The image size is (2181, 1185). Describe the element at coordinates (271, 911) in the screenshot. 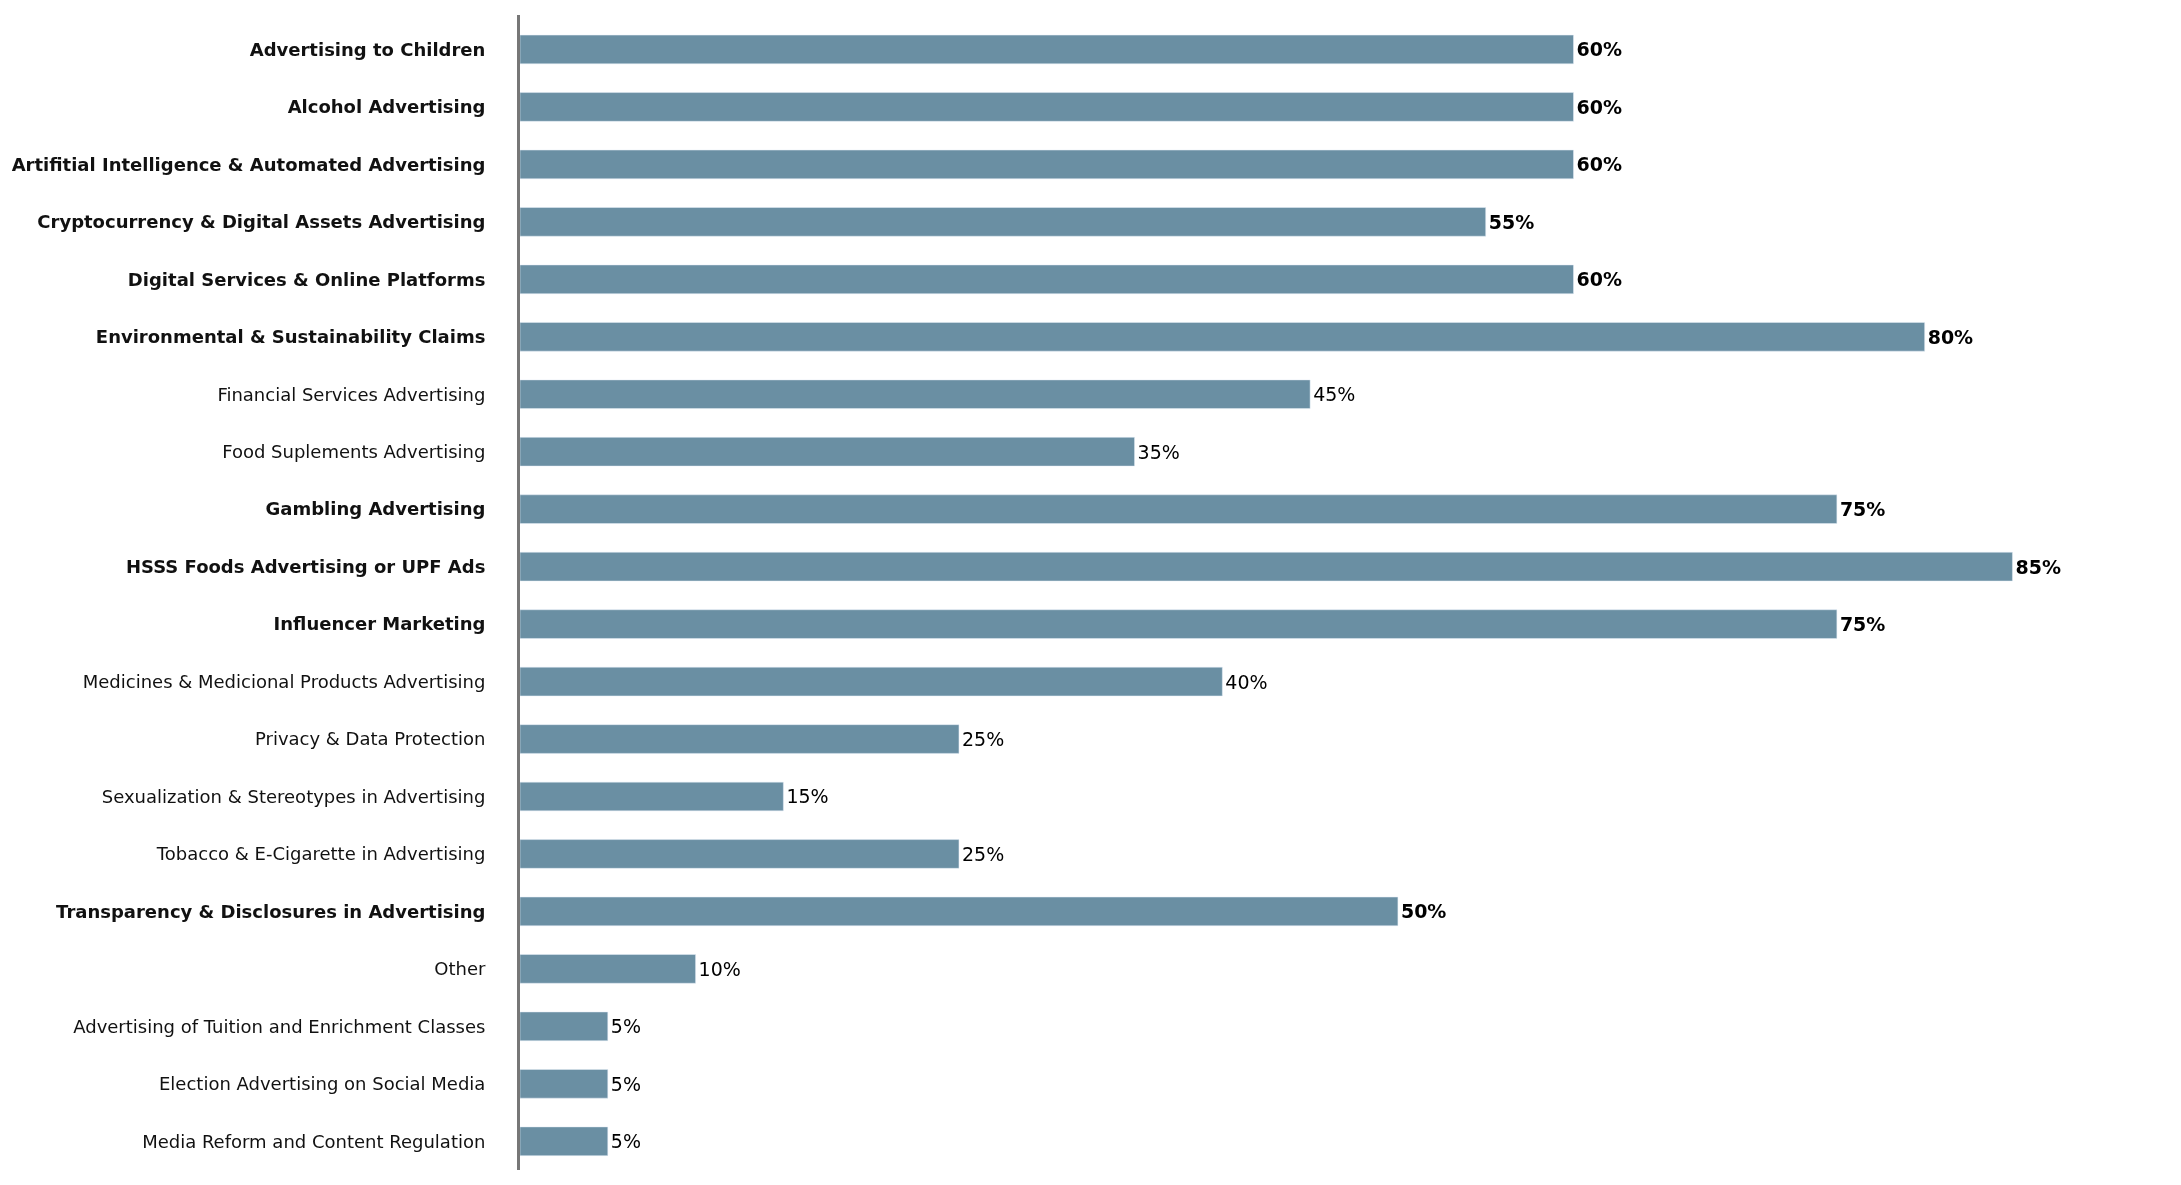

I see `y-tick-label: Transparency & Disclosures in Advertising` at that location.